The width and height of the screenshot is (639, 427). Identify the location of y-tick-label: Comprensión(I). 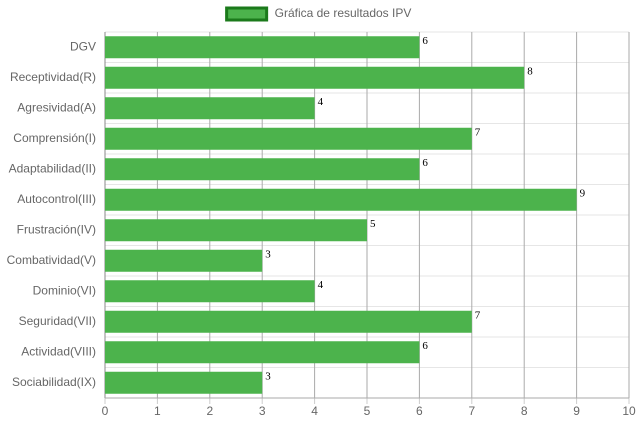
(54, 138).